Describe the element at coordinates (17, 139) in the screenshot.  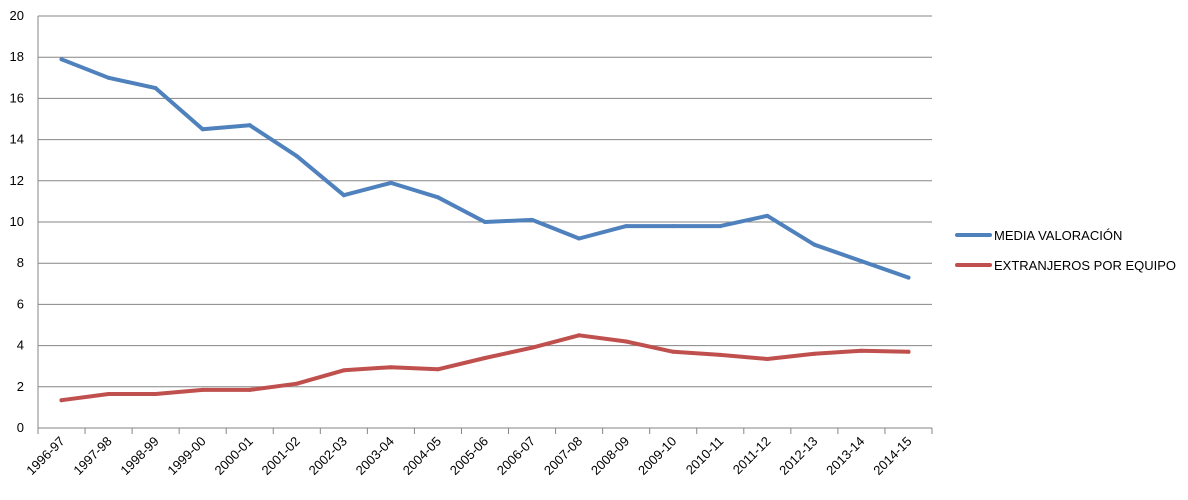
I see `y-tick-label: 14` at that location.